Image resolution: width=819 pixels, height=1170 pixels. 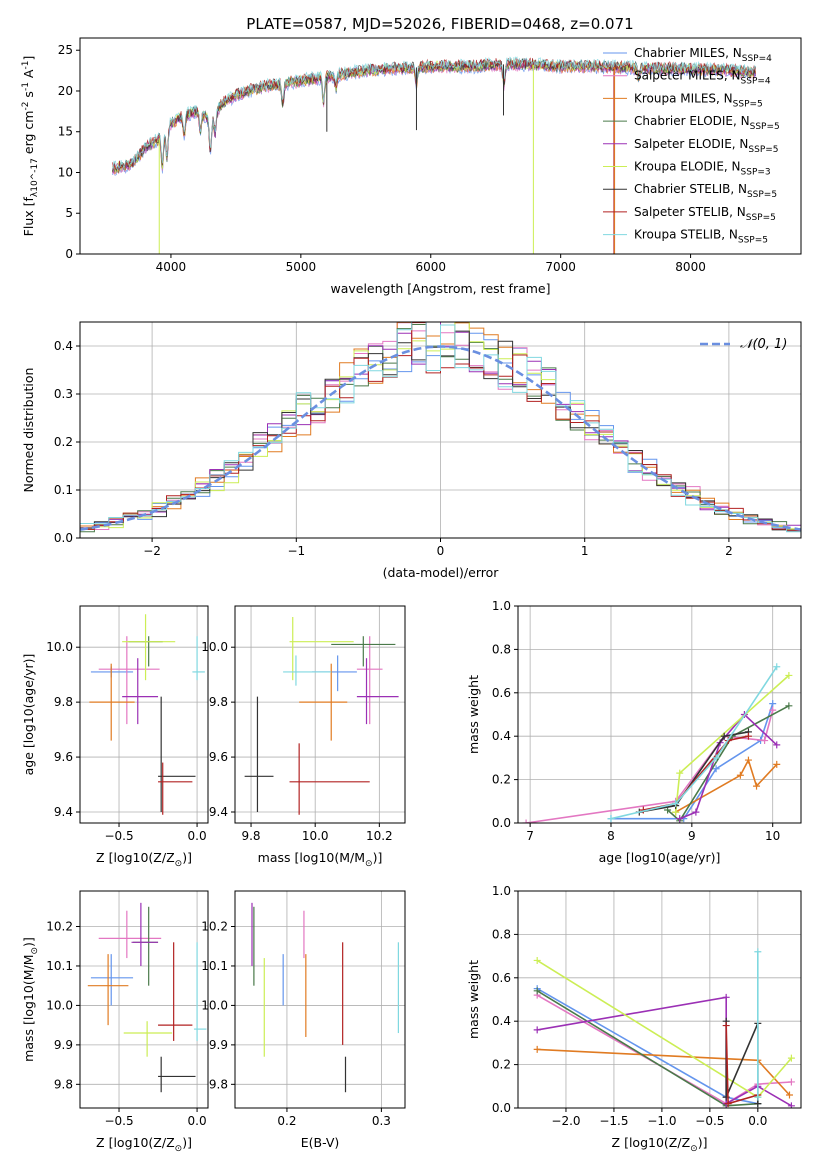 I want to click on weight-line-kroupa-stelib, so click(x=694, y=743).